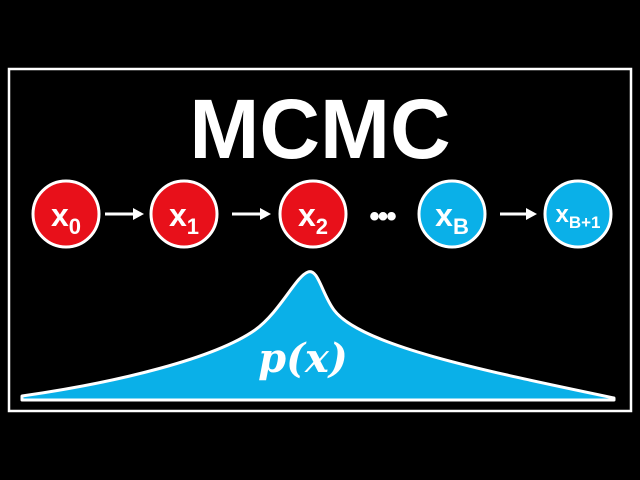  I want to click on node-sub-xB1: B+1, so click(585, 222).